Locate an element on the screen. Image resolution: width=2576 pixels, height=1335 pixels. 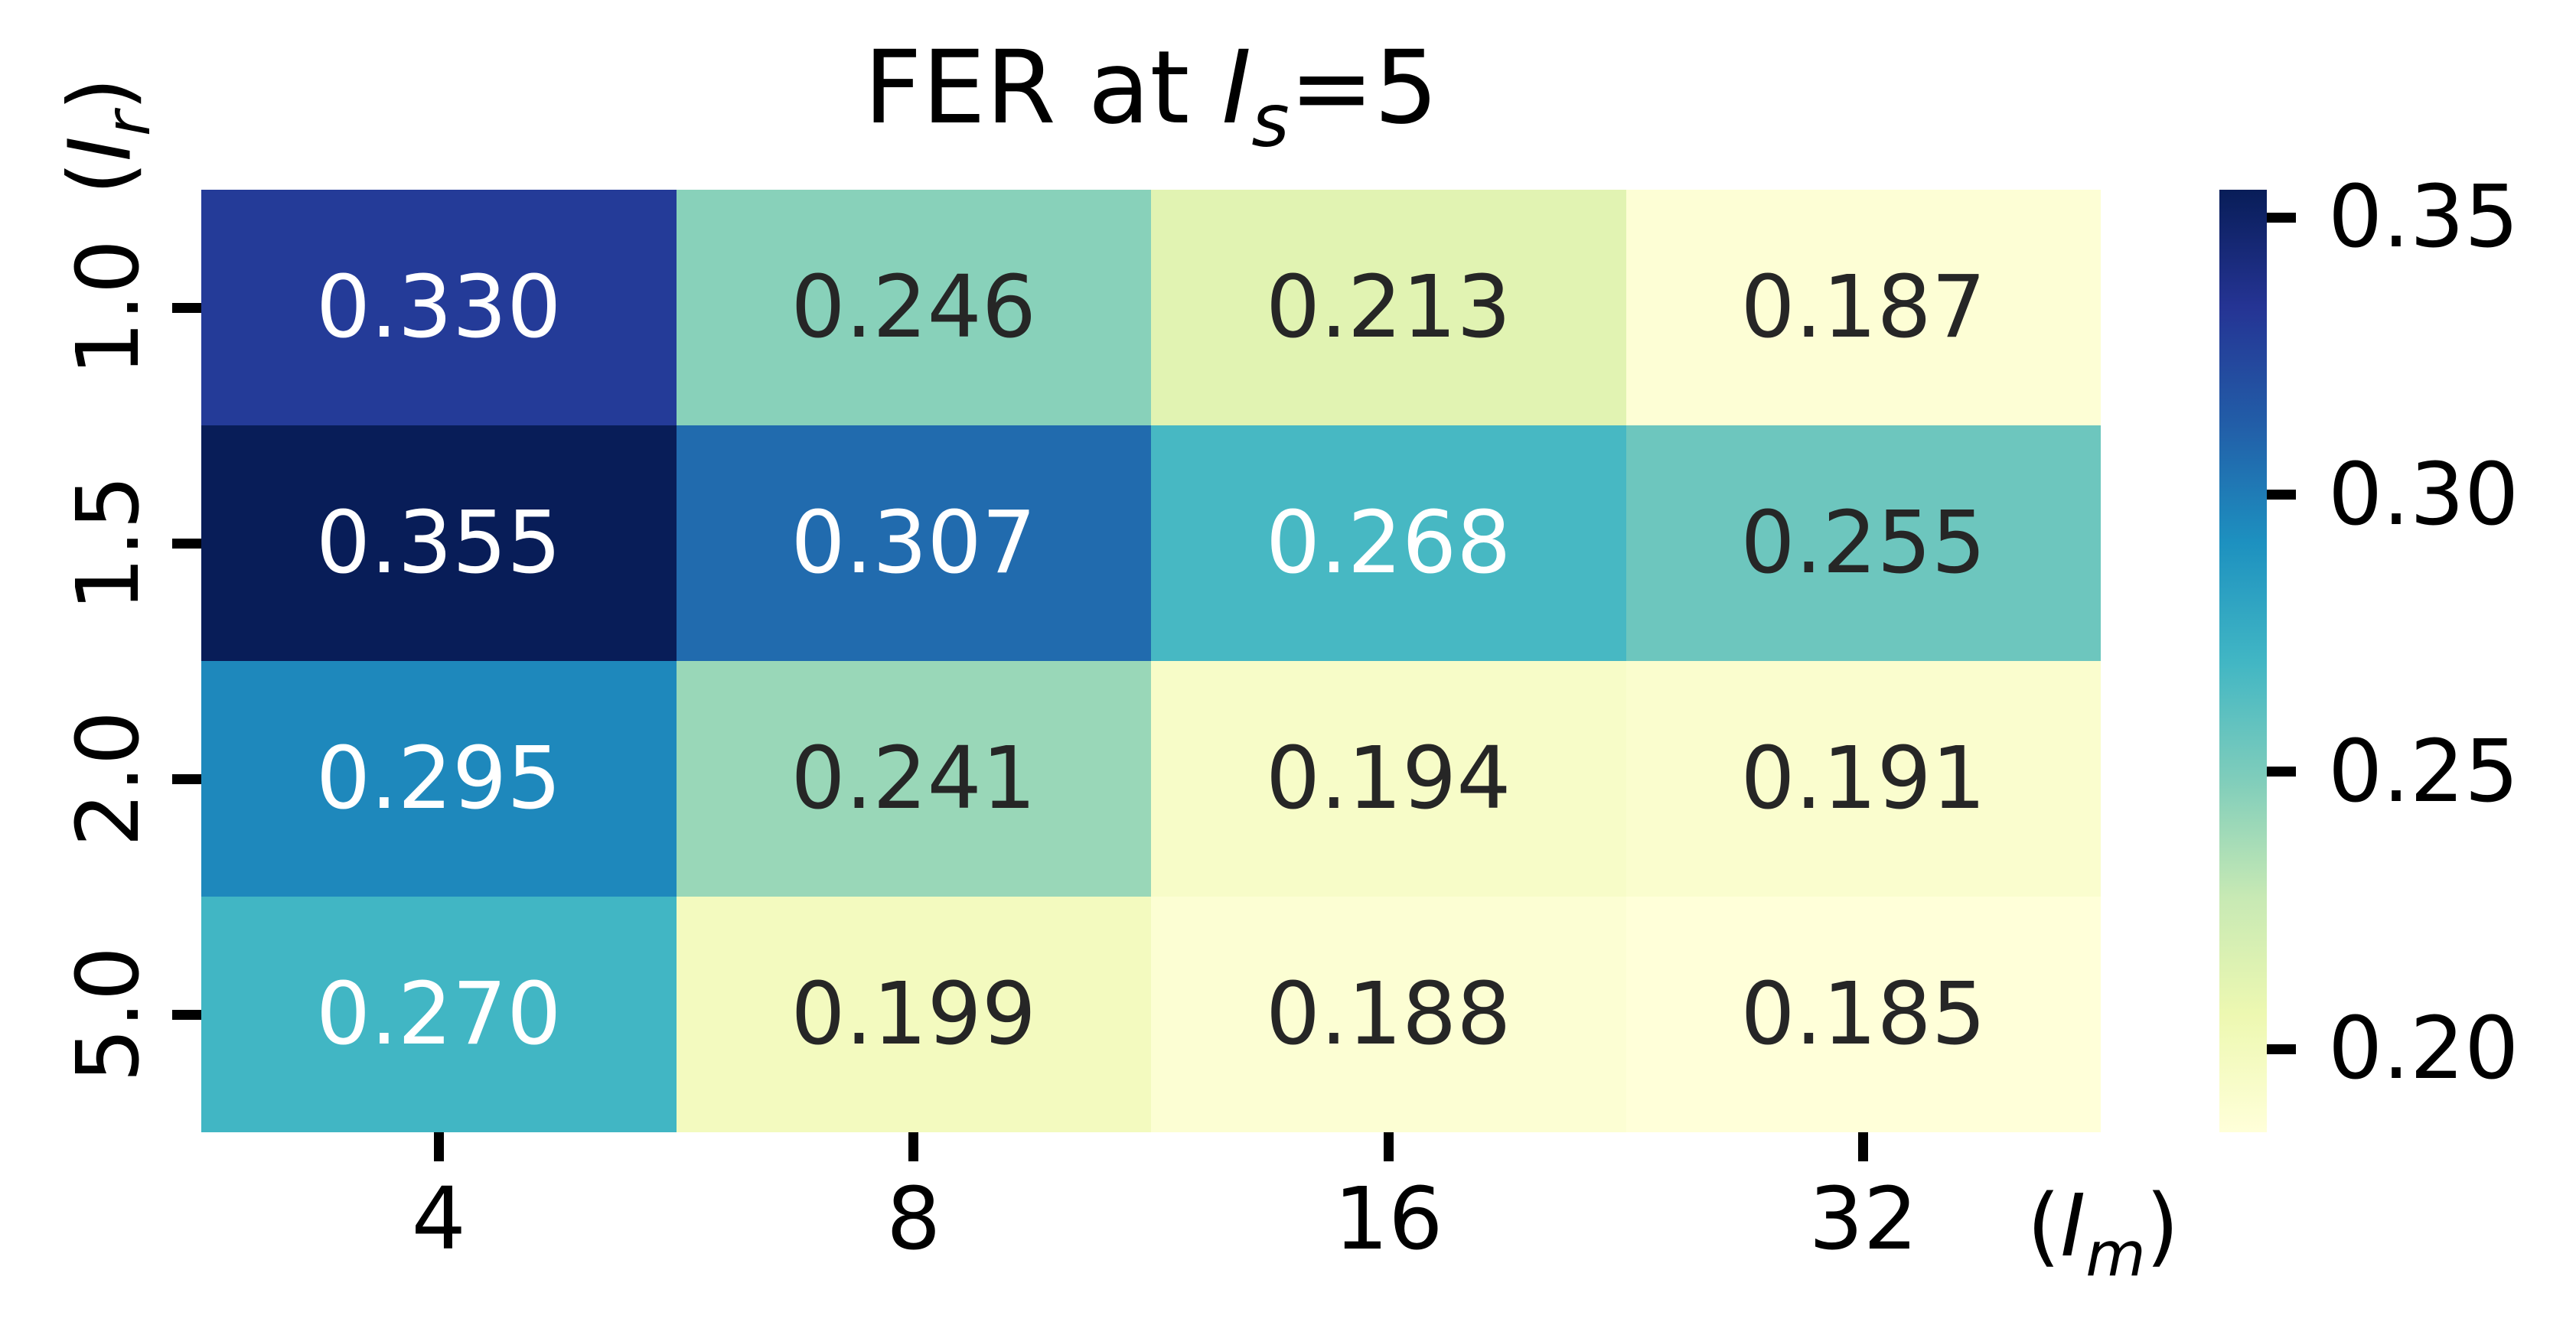
x-tick-label: 32 is located at coordinates (1863, 1220).